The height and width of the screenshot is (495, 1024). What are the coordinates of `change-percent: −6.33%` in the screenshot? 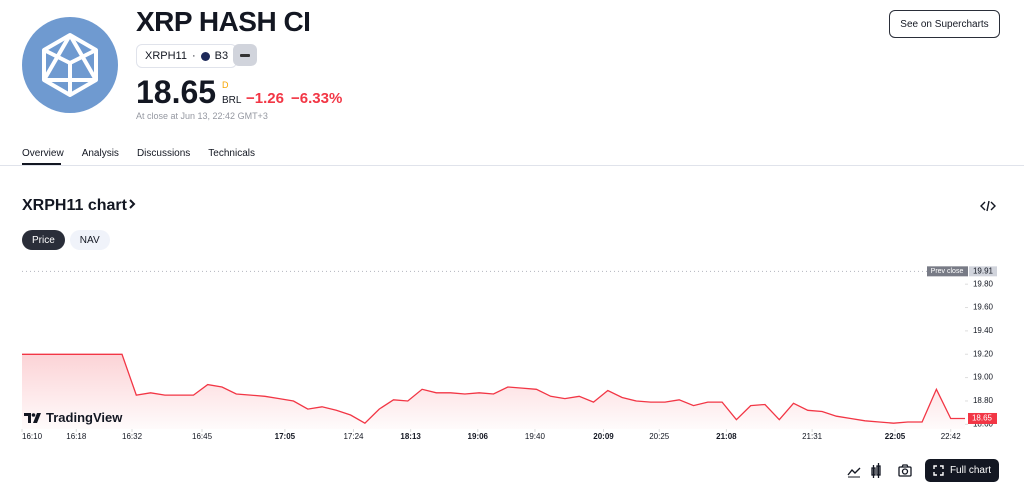 It's located at (317, 98).